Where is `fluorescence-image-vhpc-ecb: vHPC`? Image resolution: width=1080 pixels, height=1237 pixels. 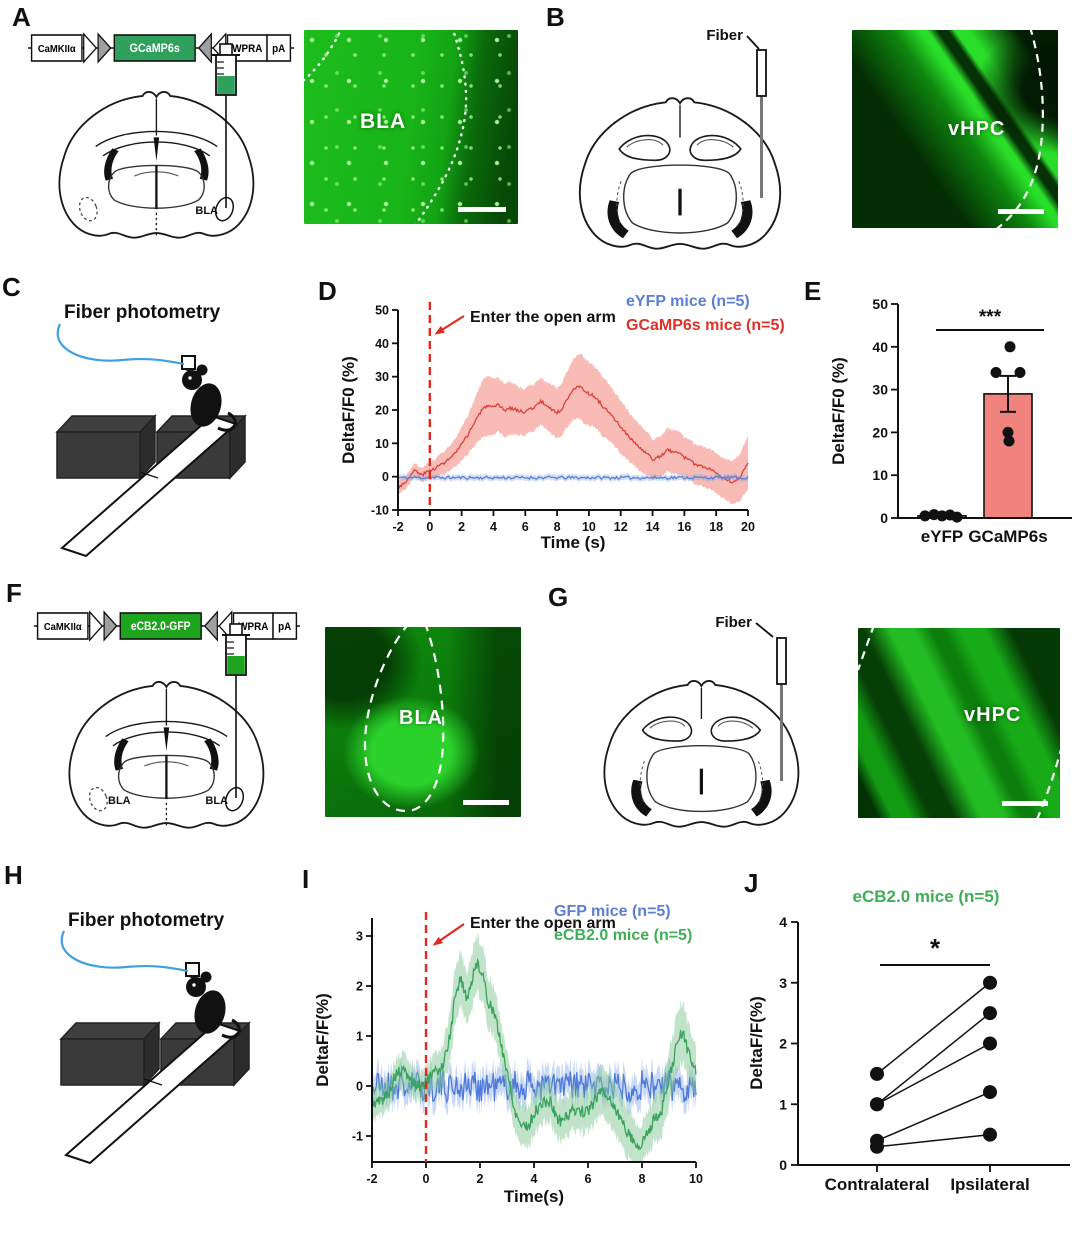
fluorescence-image-vhpc-ecb: vHPC is located at coordinates (959, 723).